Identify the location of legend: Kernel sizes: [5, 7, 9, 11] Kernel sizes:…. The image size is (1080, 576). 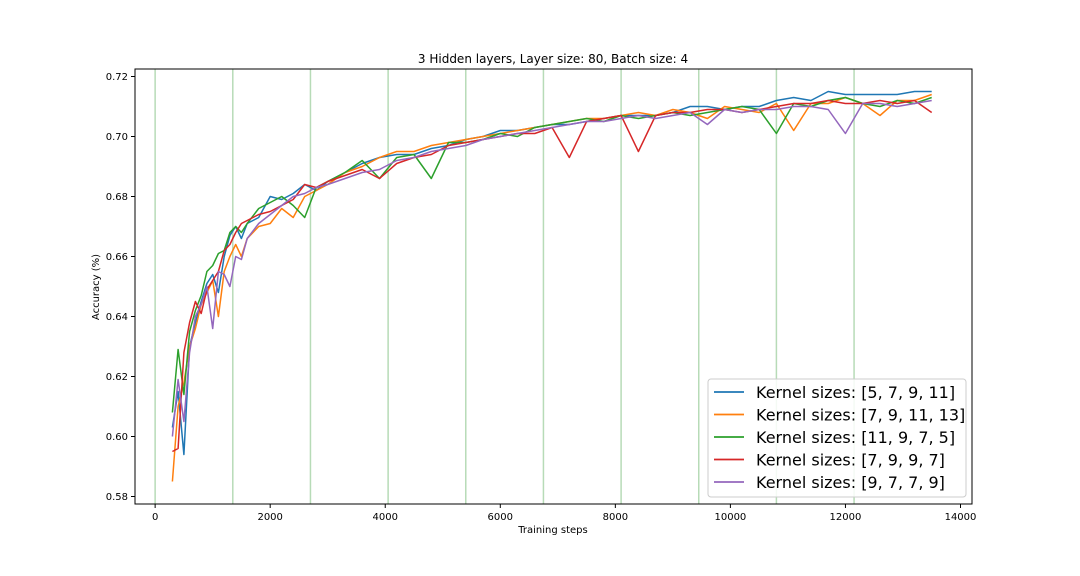
(837, 438).